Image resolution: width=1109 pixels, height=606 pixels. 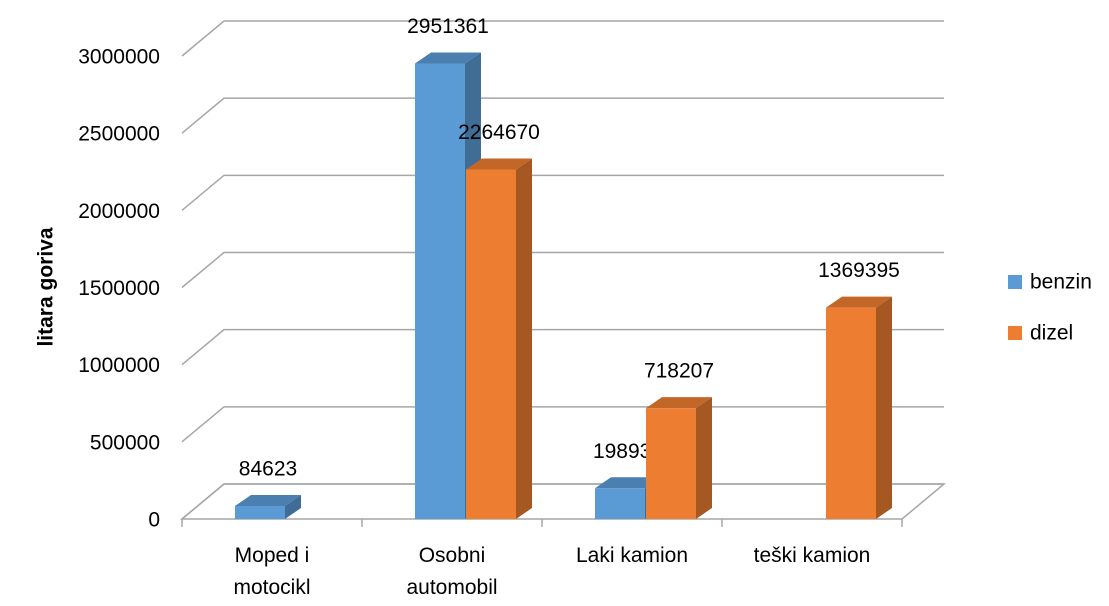 What do you see at coordinates (451, 587) in the screenshot?
I see `x-tick-label-line: automobil` at bounding box center [451, 587].